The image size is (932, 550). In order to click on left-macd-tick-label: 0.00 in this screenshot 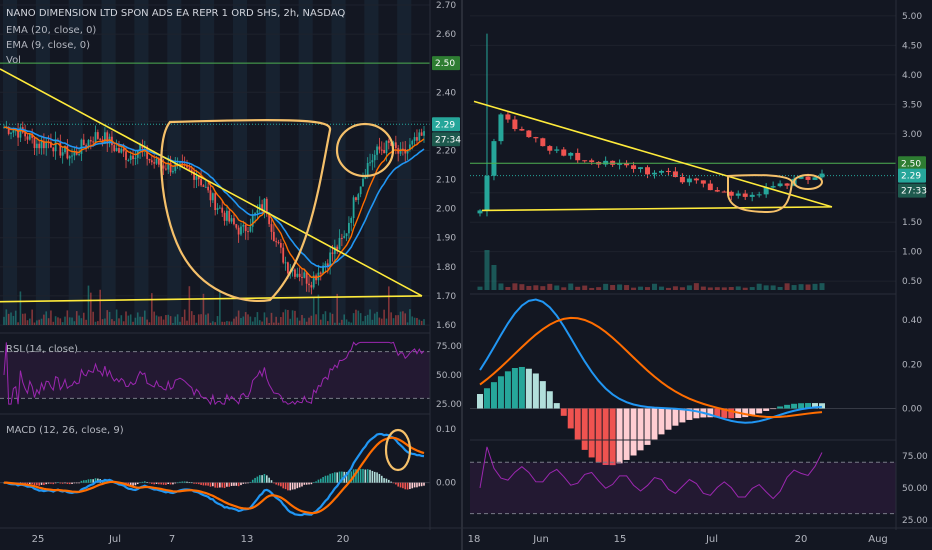, I will do `click(446, 484)`.